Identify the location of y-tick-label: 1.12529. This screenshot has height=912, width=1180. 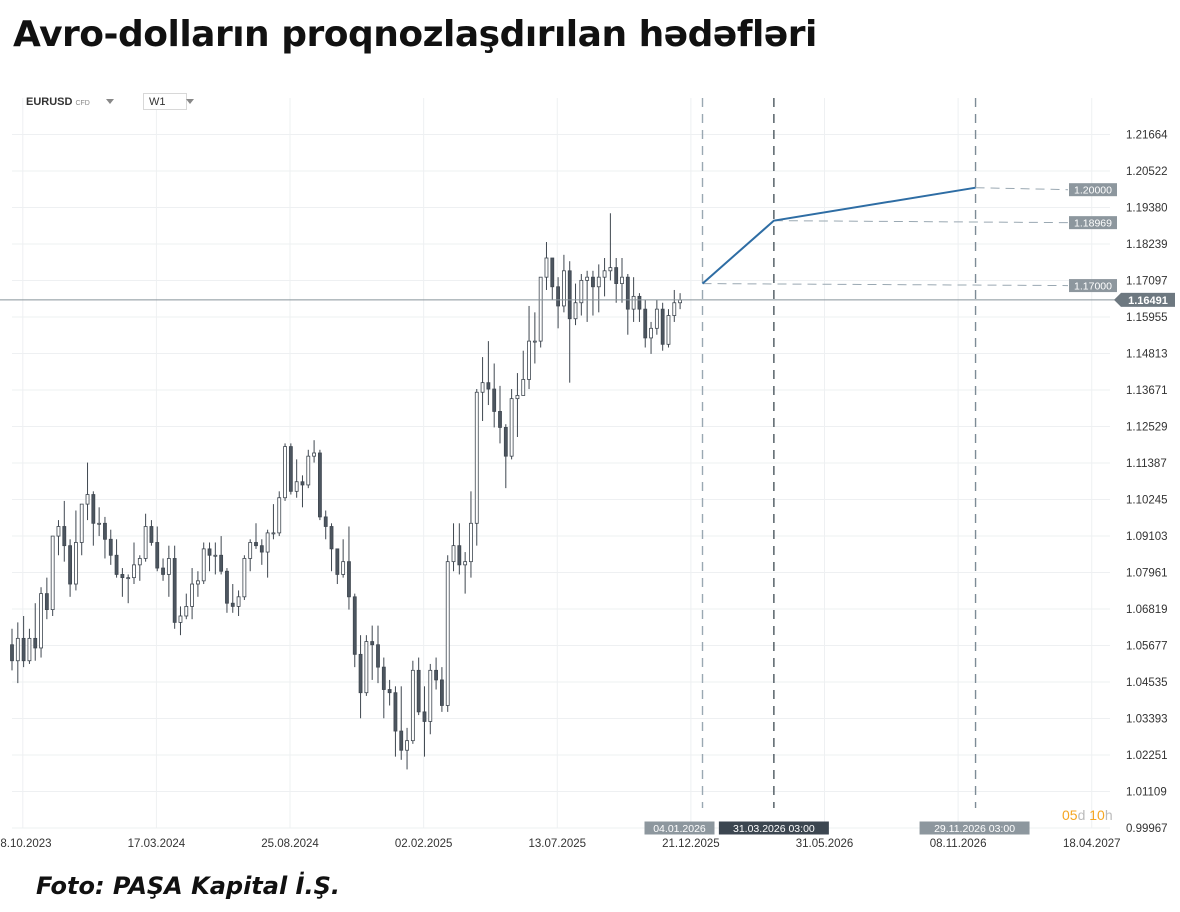
(1147, 427).